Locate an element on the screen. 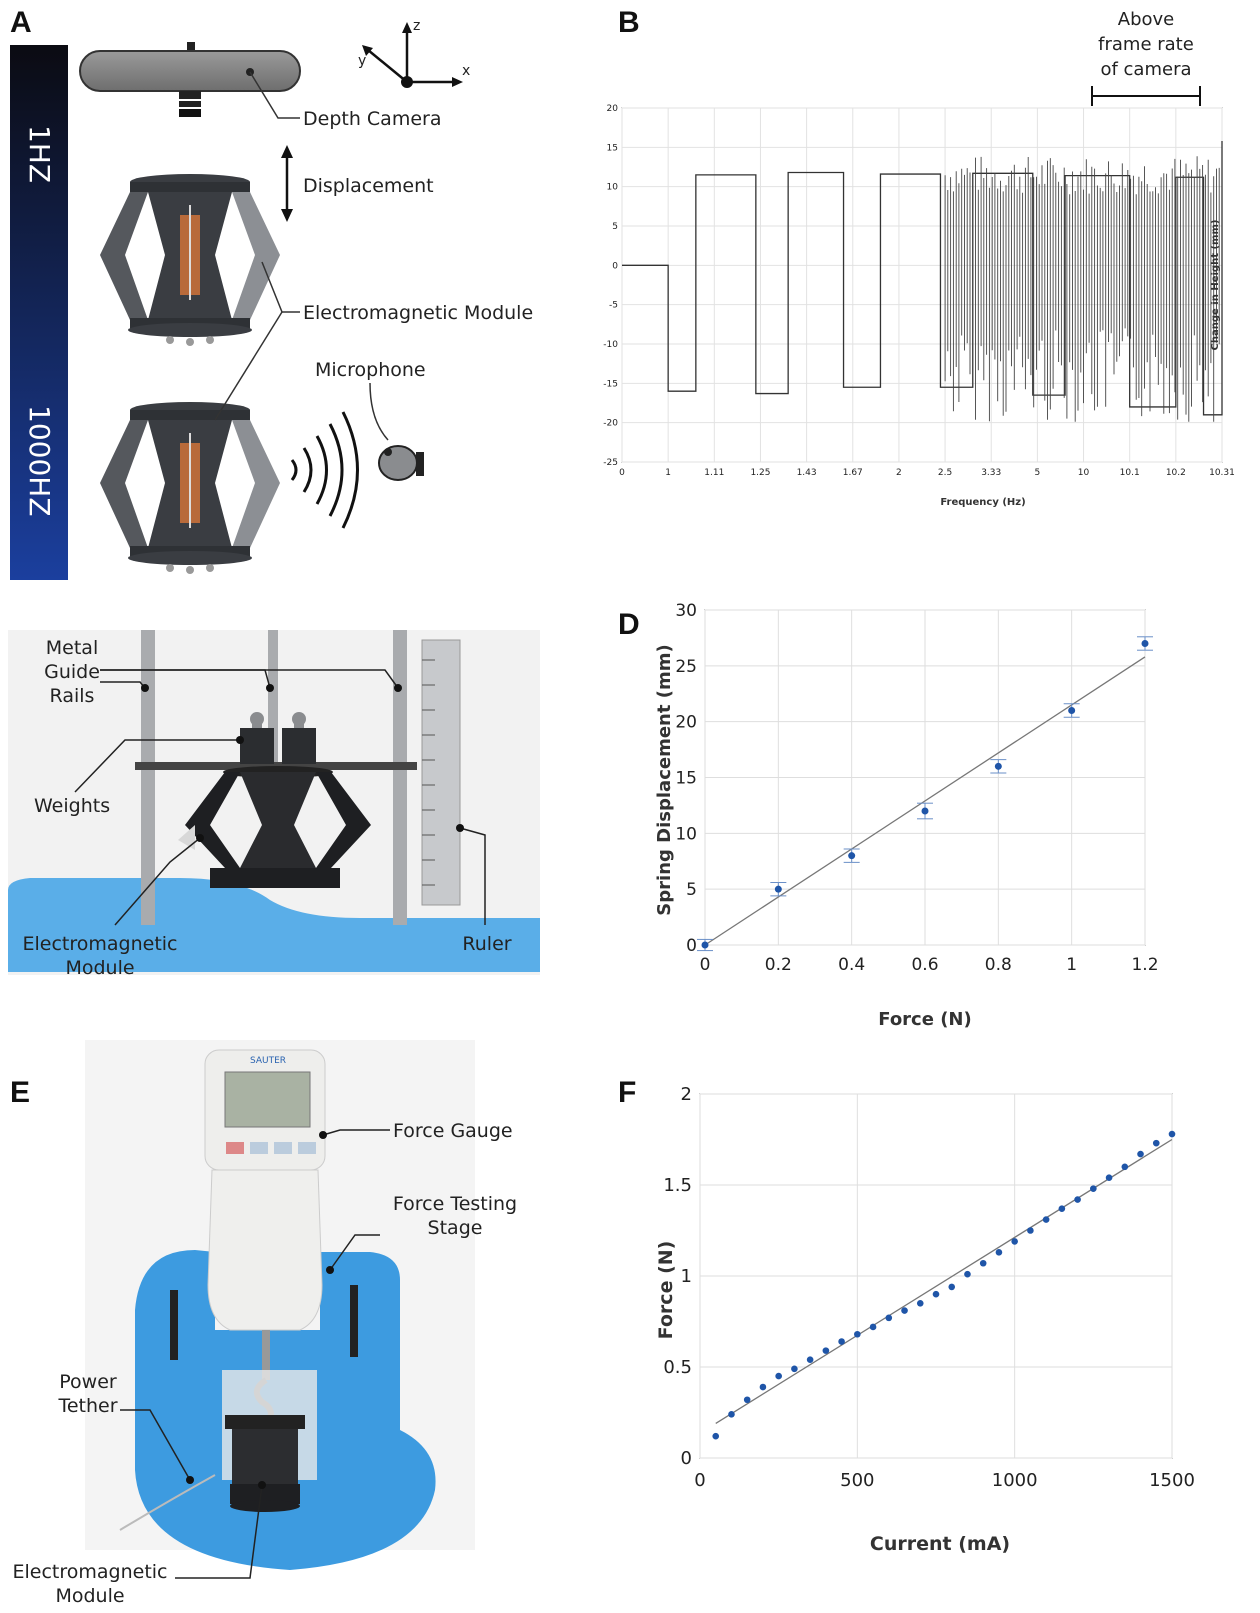  chart-b-xtick-label: 1.25 is located at coordinates (760, 473).